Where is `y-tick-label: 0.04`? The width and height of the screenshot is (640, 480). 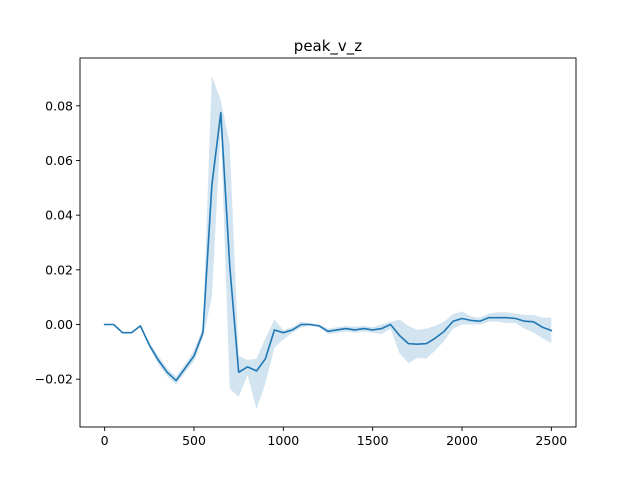 y-tick-label: 0.04 is located at coordinates (59, 215).